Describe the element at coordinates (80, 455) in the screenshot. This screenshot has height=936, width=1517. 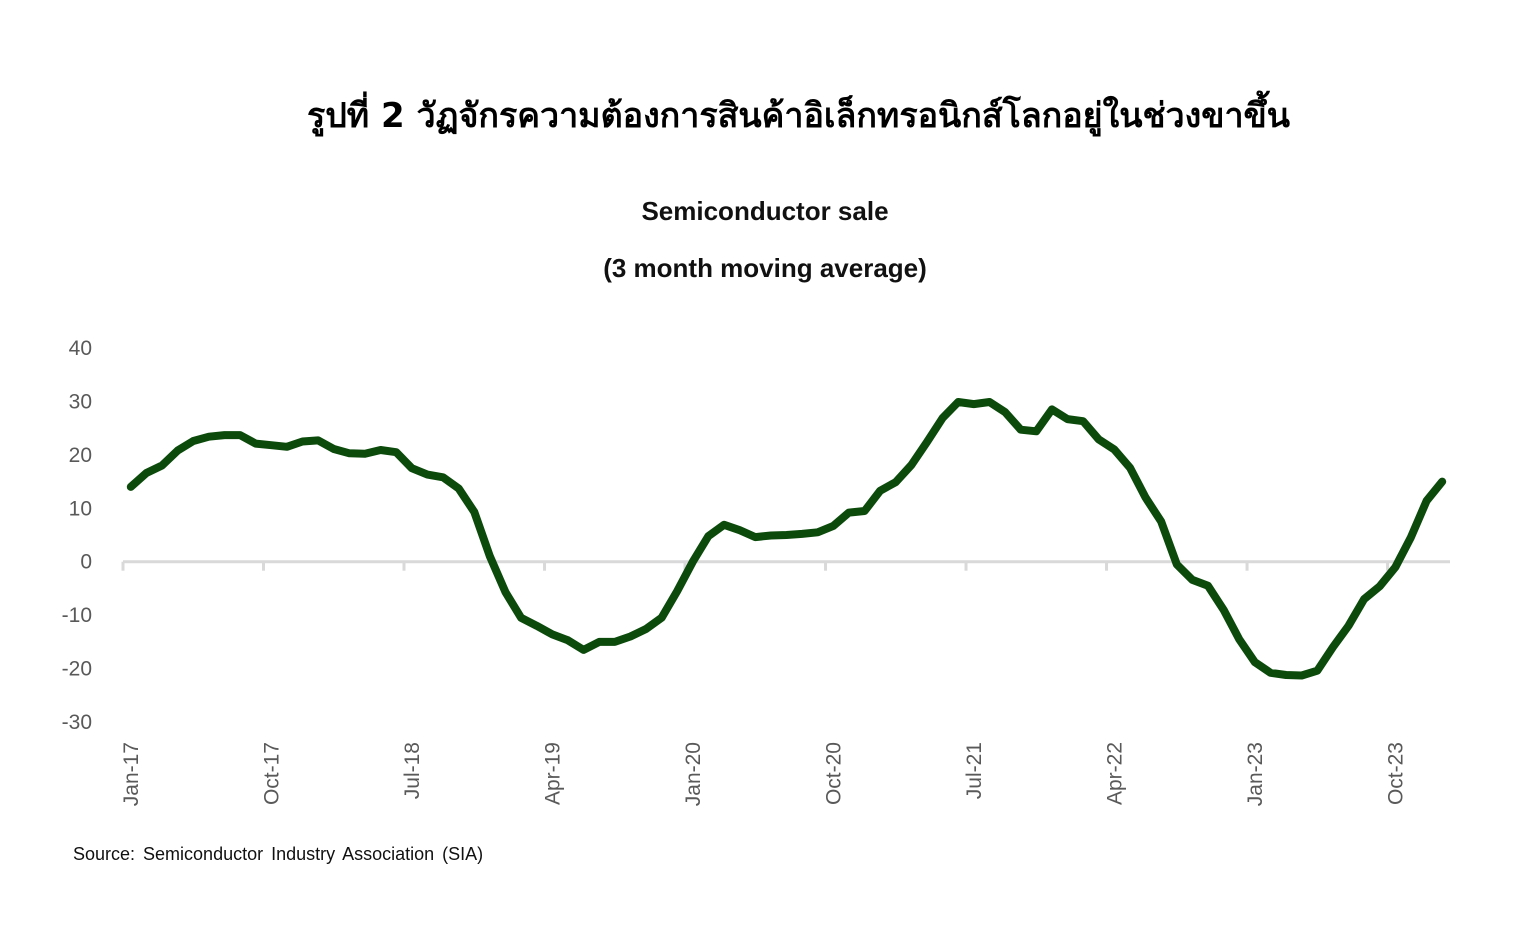
I see `y-tick-label: 20` at that location.